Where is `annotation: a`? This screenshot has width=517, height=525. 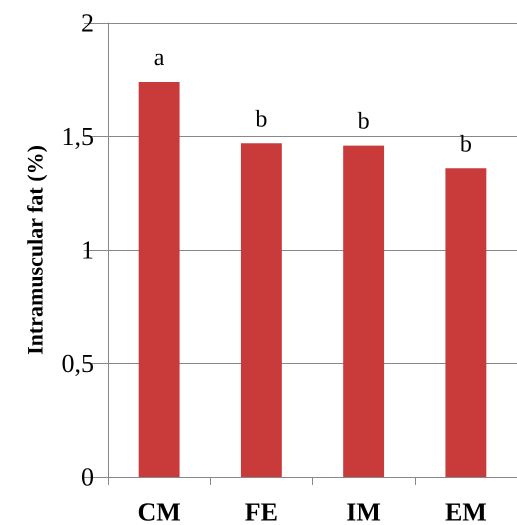
annotation: a is located at coordinates (159, 58).